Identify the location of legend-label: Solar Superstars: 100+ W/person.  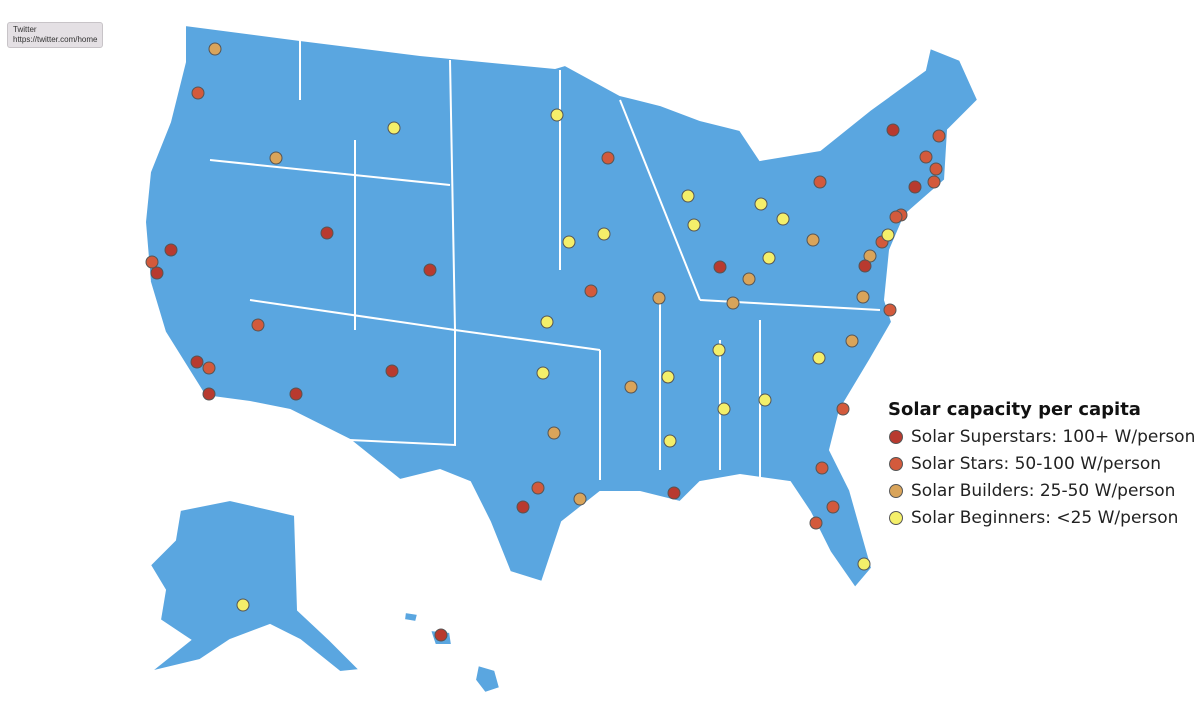
(1053, 437).